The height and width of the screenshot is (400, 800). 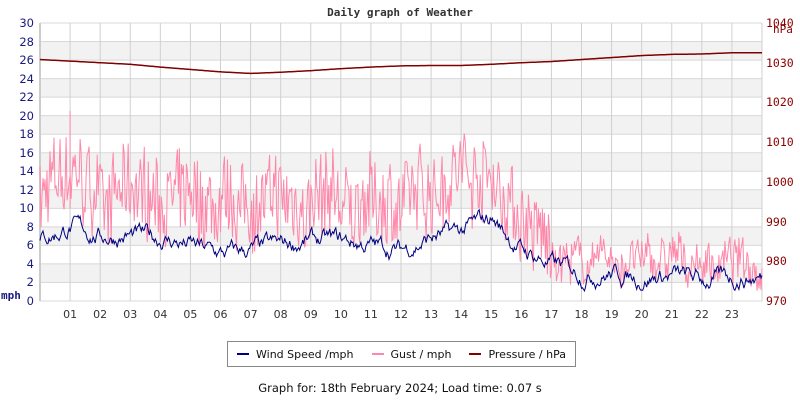 I want to click on left-axis-tick: 6, so click(x=30, y=245).